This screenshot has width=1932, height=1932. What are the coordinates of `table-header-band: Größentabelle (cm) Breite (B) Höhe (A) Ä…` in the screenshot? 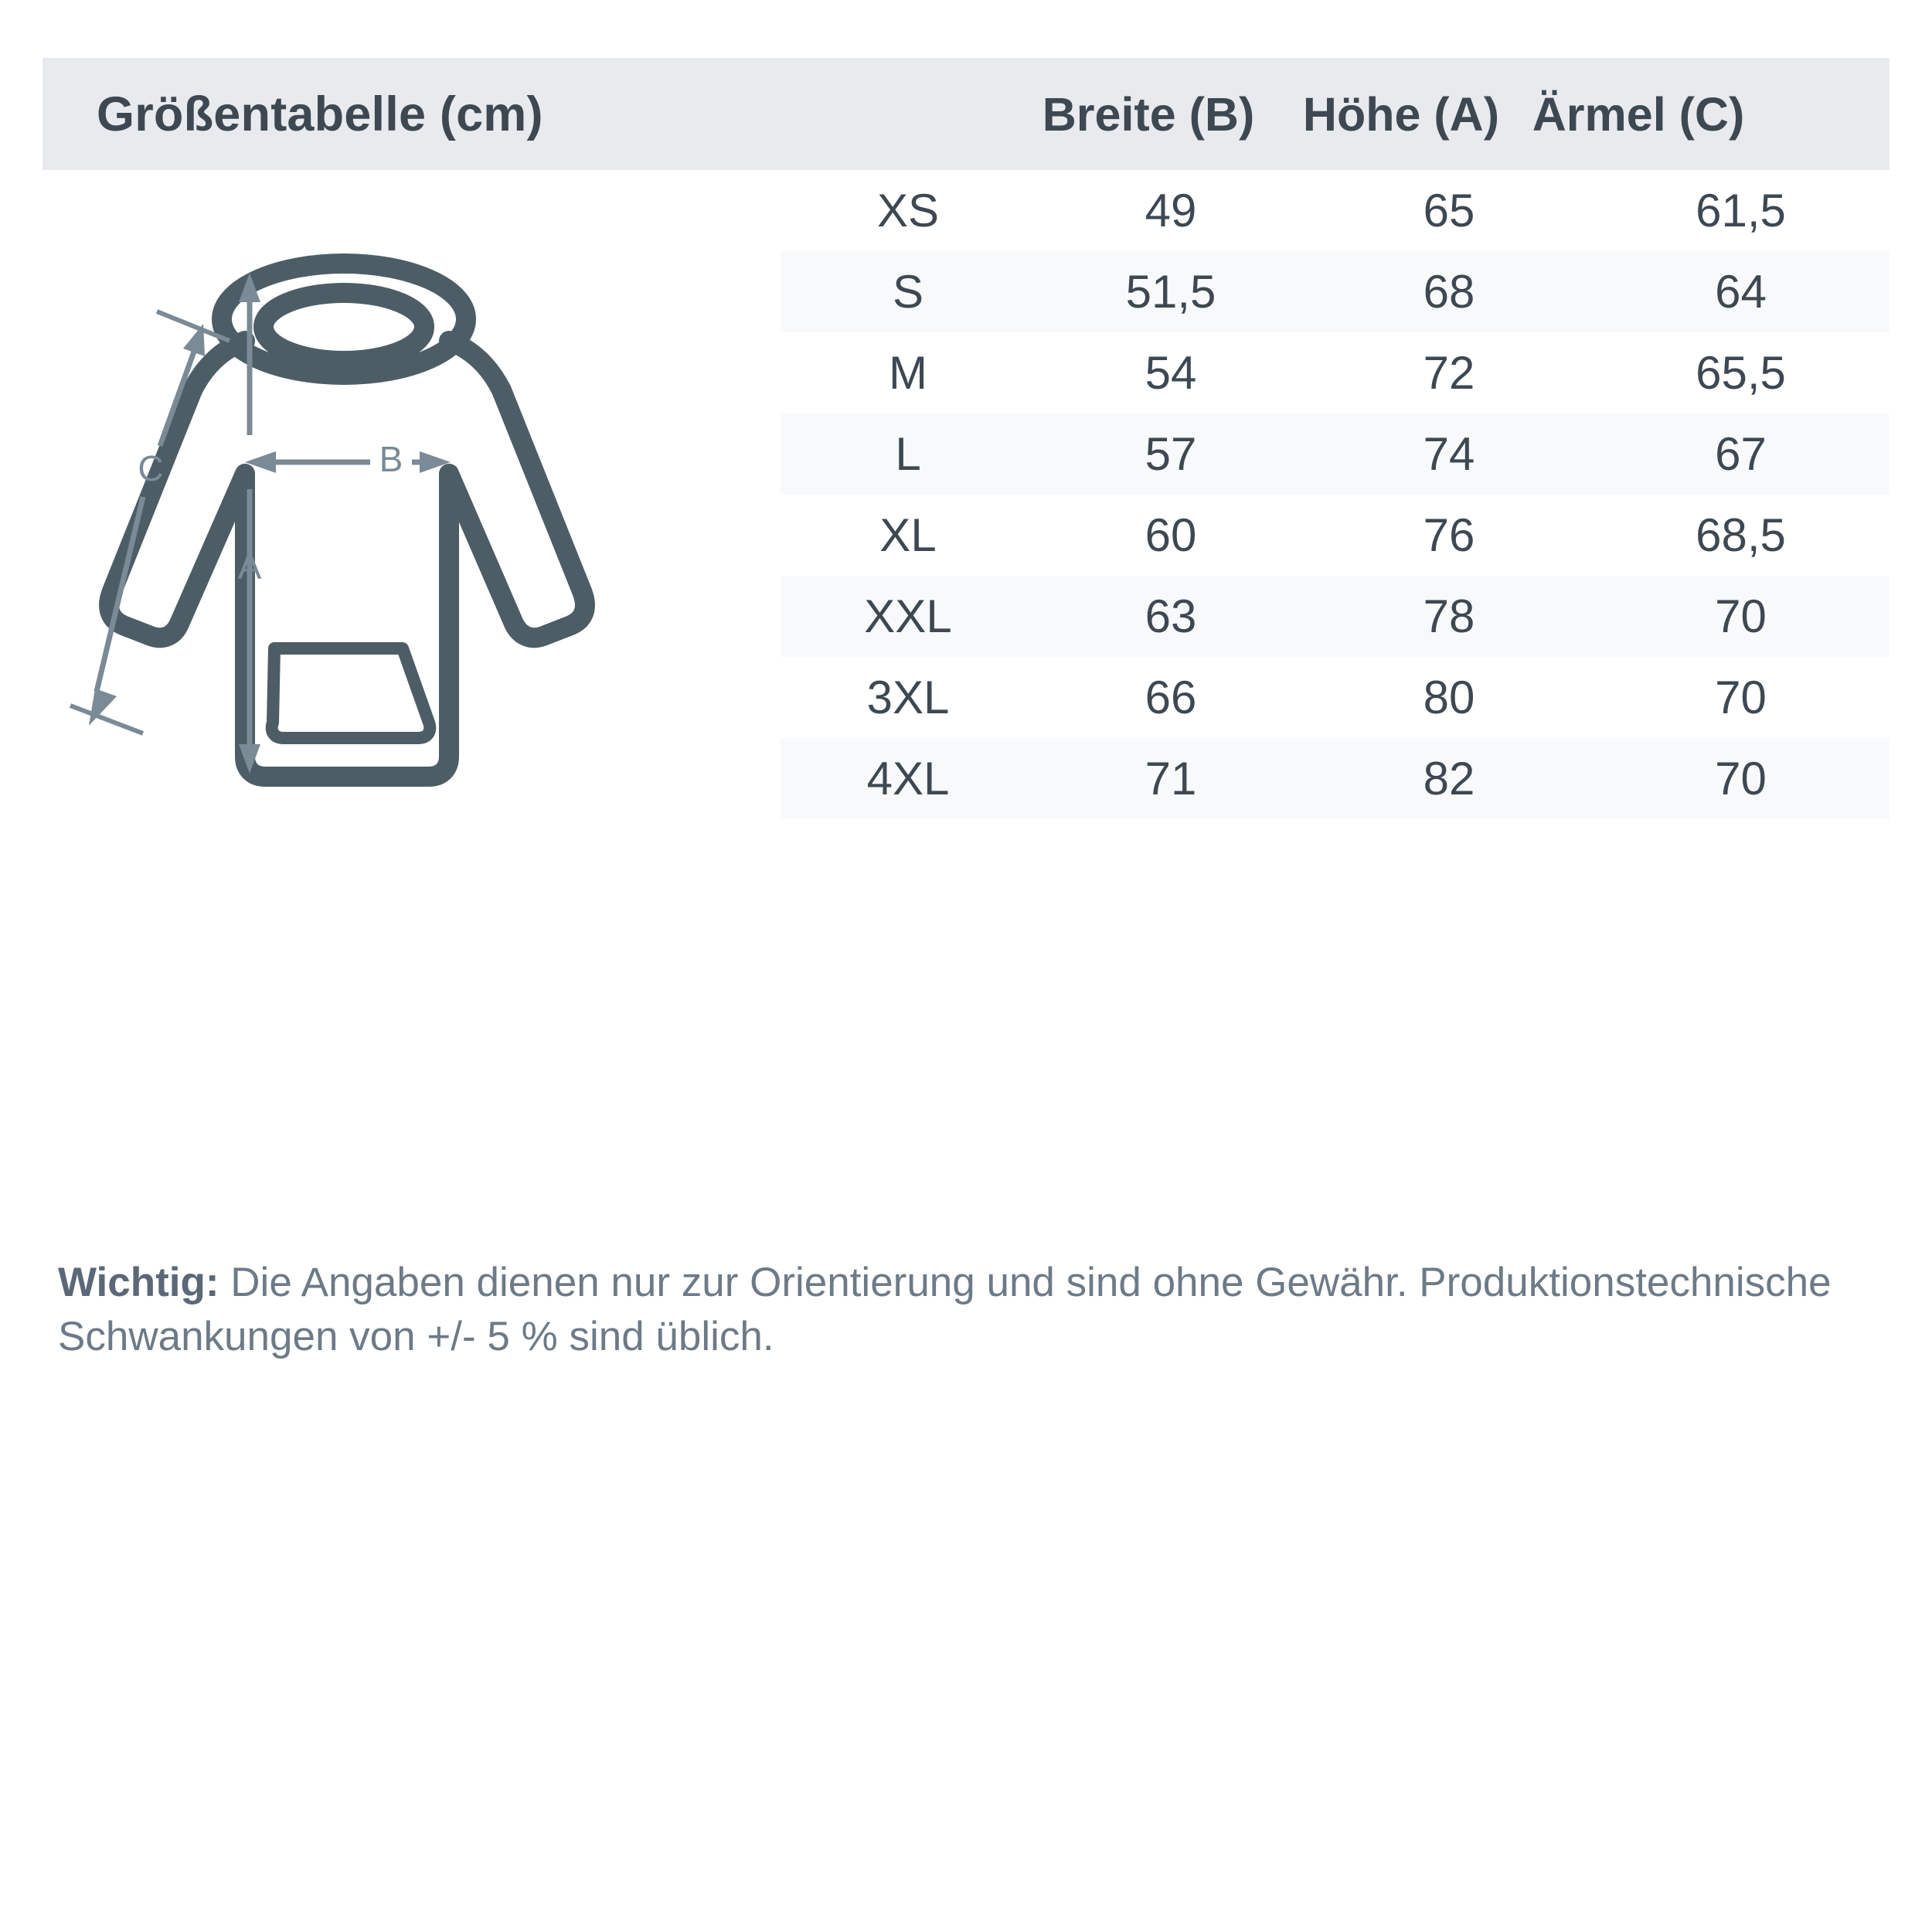 It's located at (966, 114).